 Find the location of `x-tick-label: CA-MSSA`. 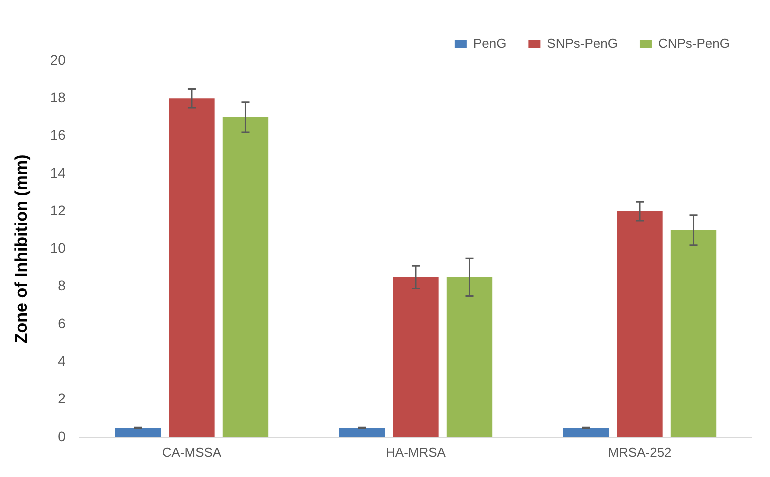

x-tick-label: CA-MSSA is located at coordinates (192, 452).